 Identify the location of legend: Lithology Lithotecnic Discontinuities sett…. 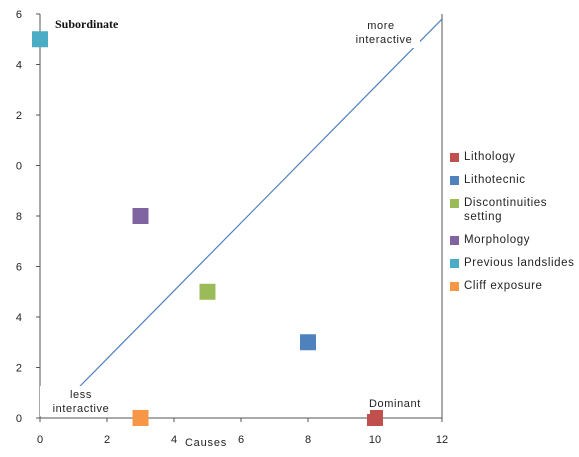
(512, 226).